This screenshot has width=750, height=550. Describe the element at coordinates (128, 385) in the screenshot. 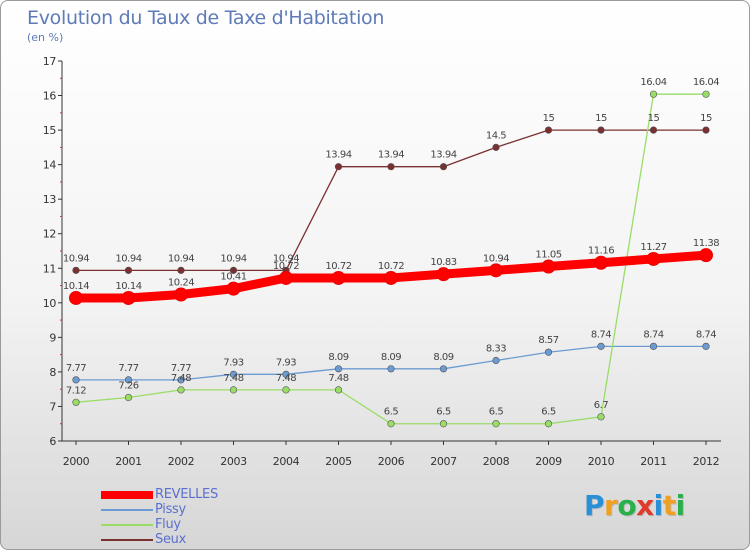

I see `data-label-fluy: 7.26` at that location.